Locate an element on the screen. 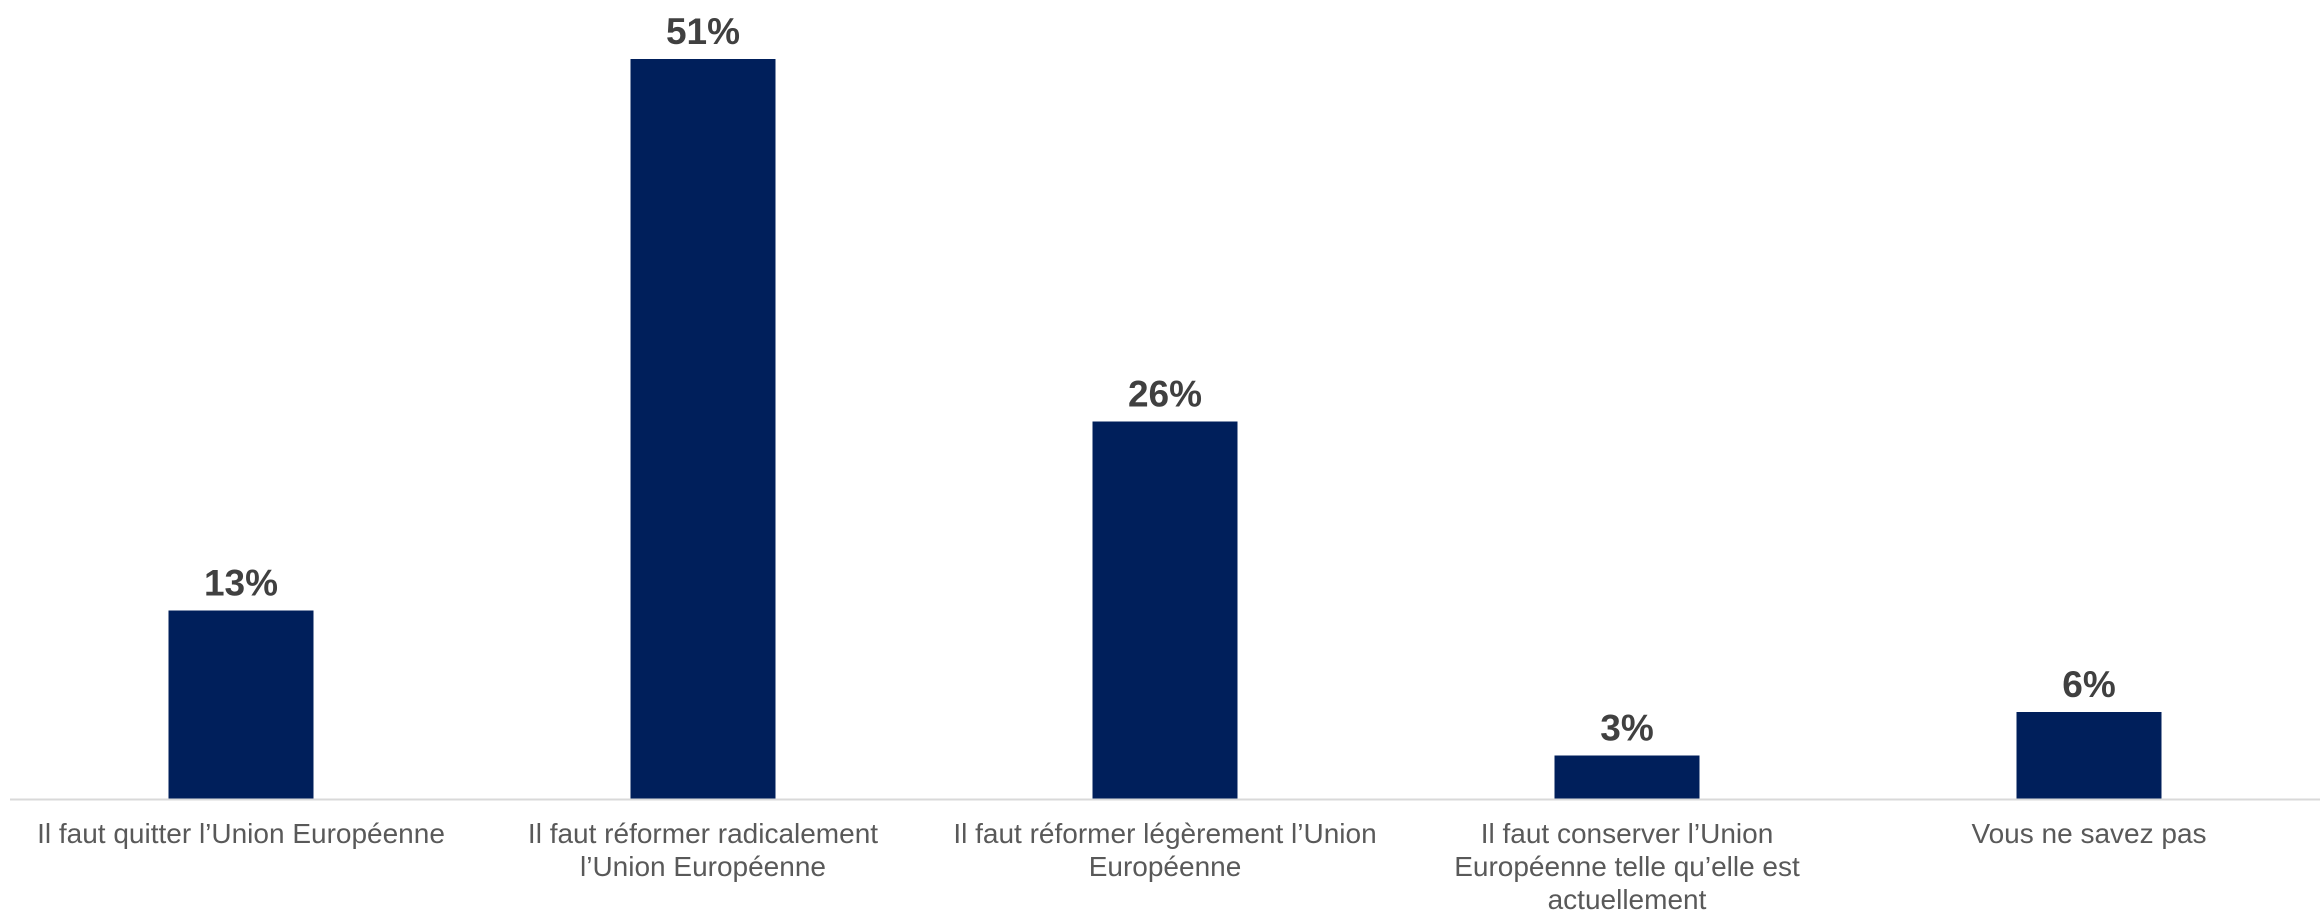 Image resolution: width=2320 pixels, height=915 pixels. value-label-1: 13% is located at coordinates (241, 582).